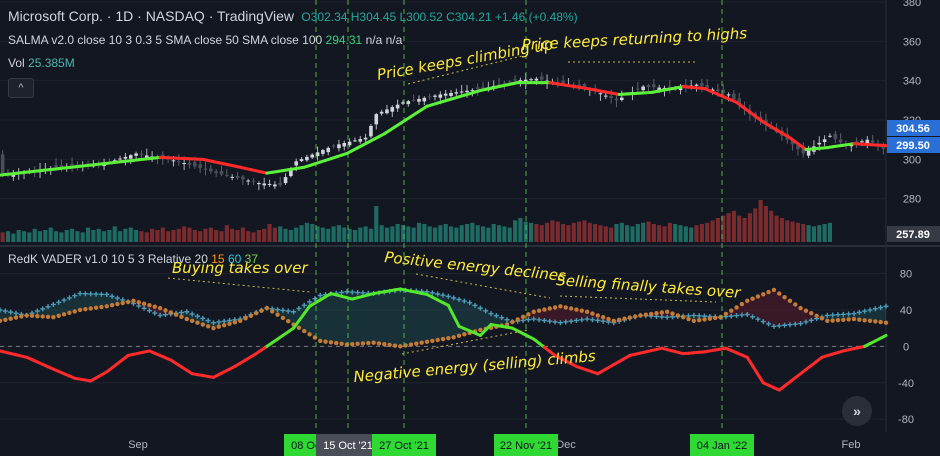  I want to click on volume-legend: Vol 25.385M, so click(41, 63).